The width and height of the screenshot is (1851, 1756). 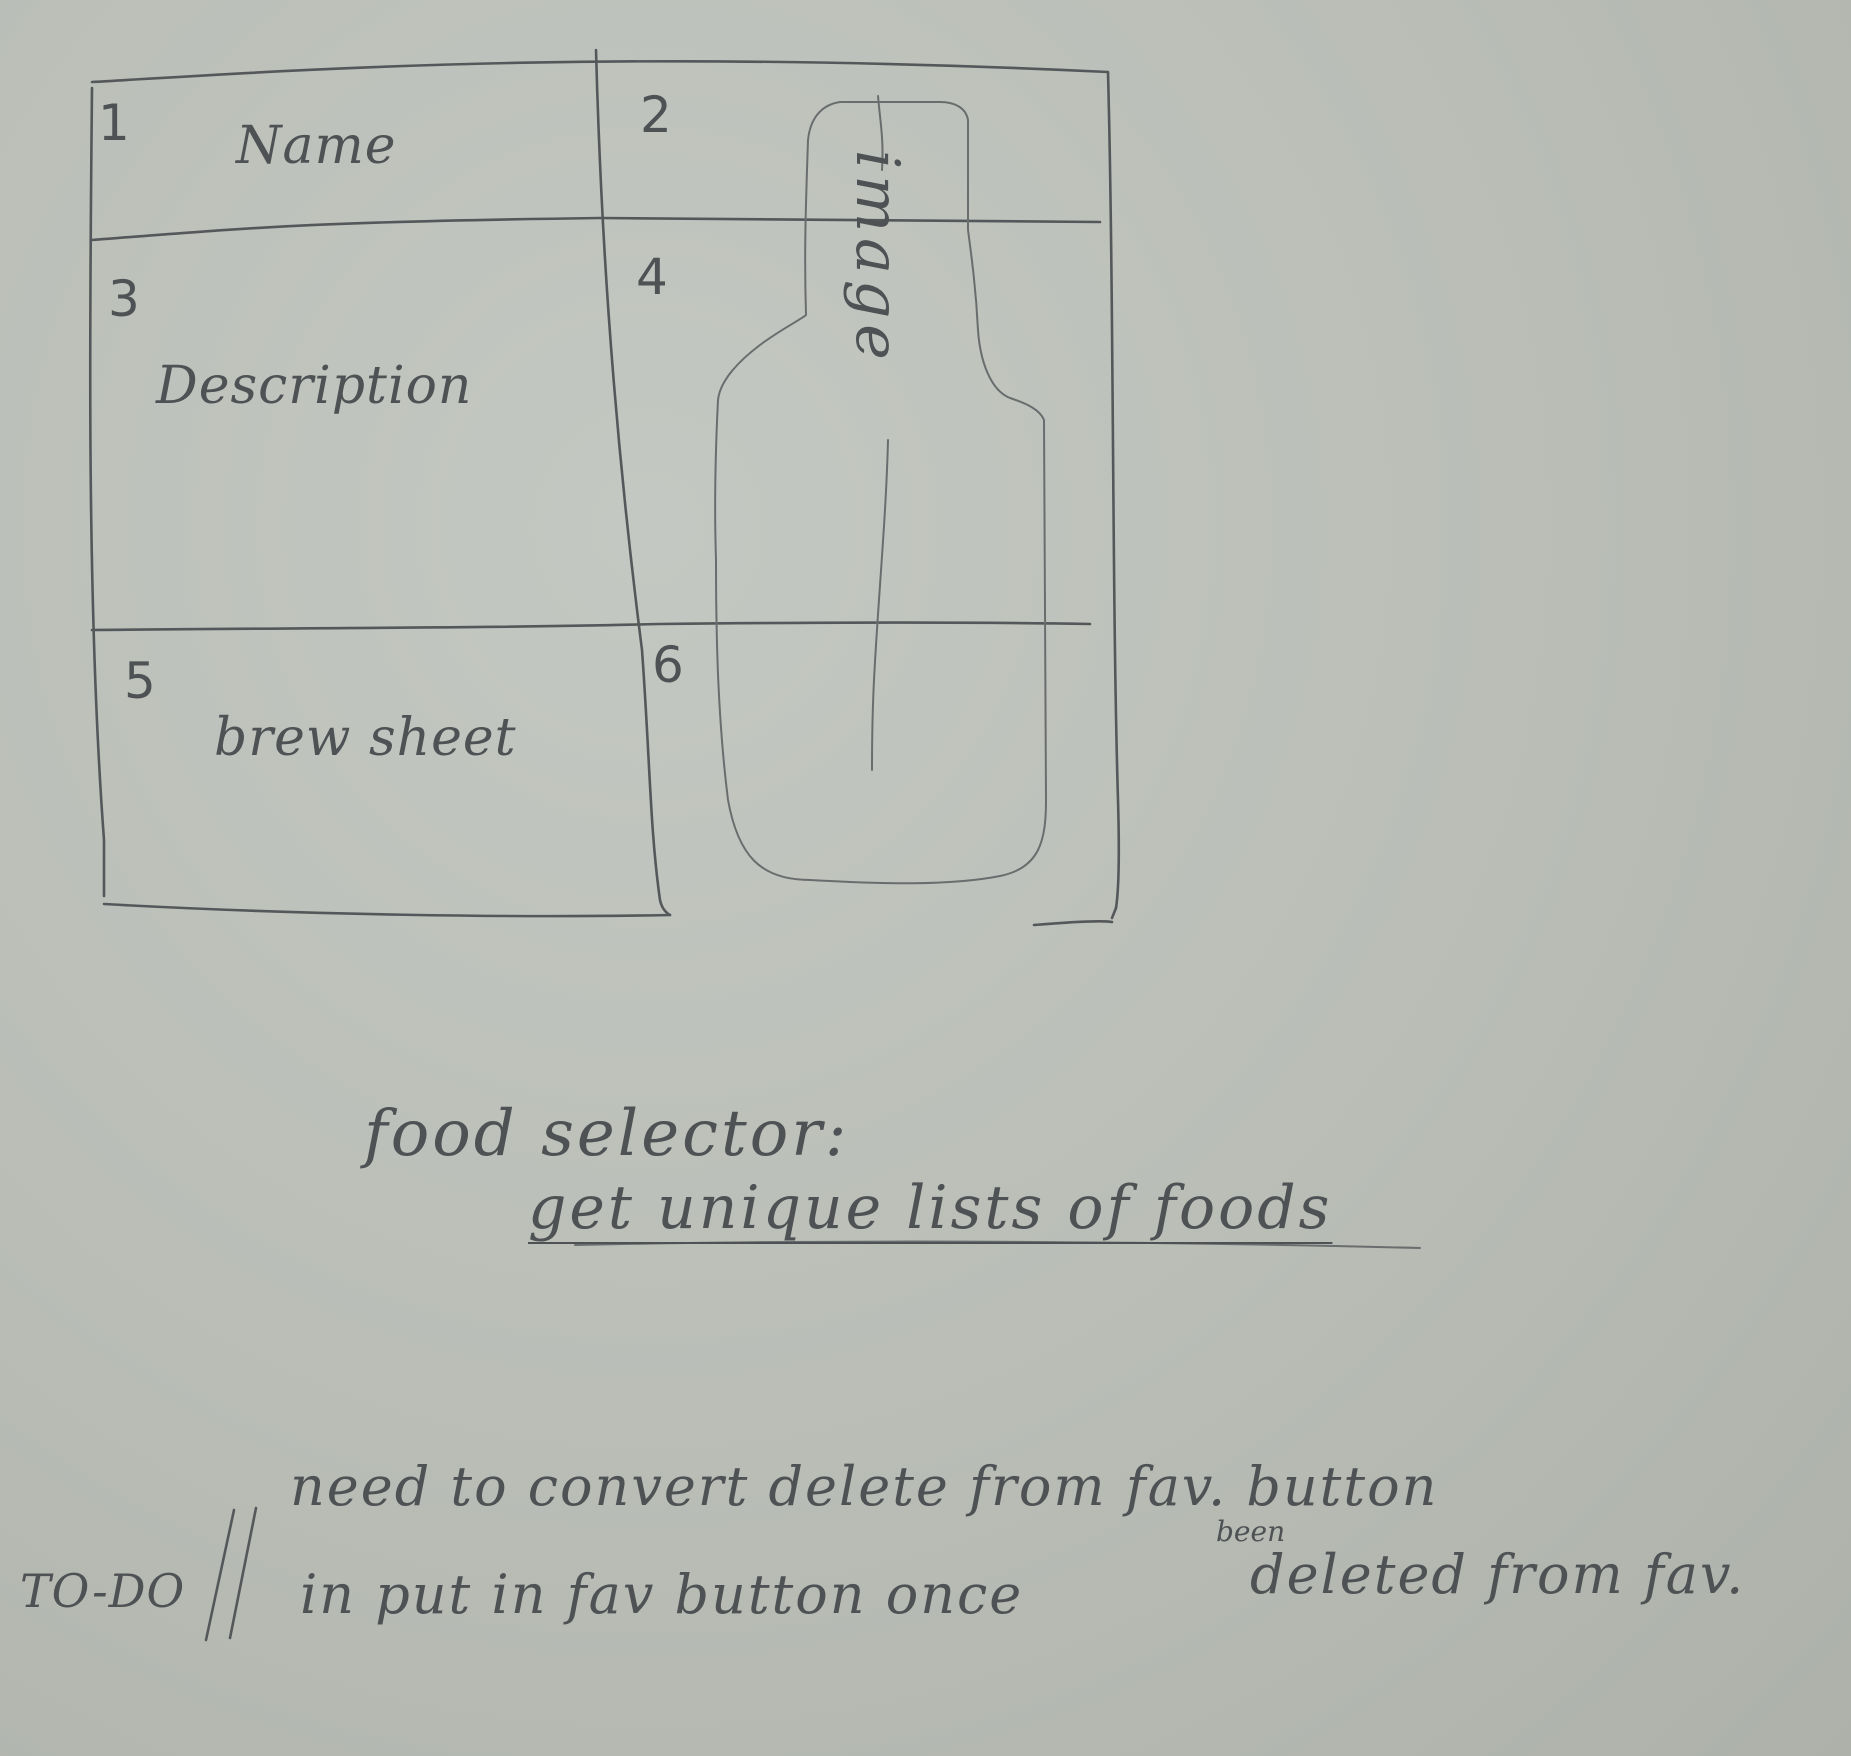 I want to click on cell-1-label: Name, so click(x=316, y=146).